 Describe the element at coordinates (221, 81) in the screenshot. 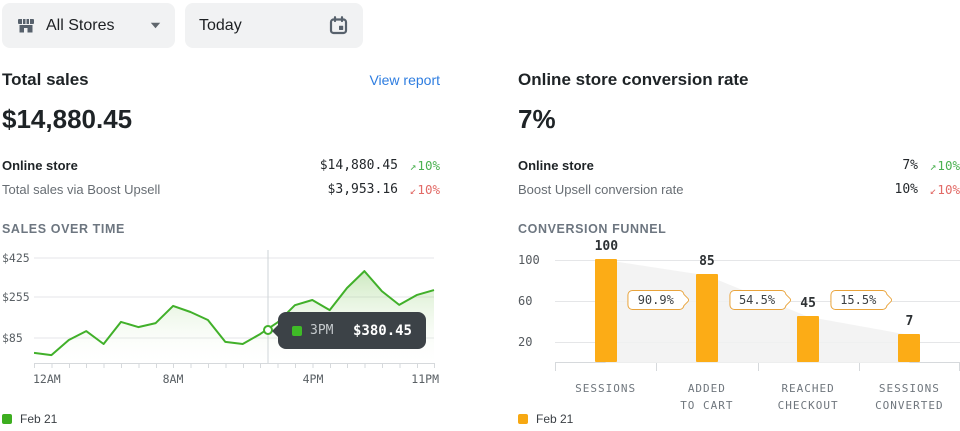

I see `total-sales-header: Total sales View report` at that location.